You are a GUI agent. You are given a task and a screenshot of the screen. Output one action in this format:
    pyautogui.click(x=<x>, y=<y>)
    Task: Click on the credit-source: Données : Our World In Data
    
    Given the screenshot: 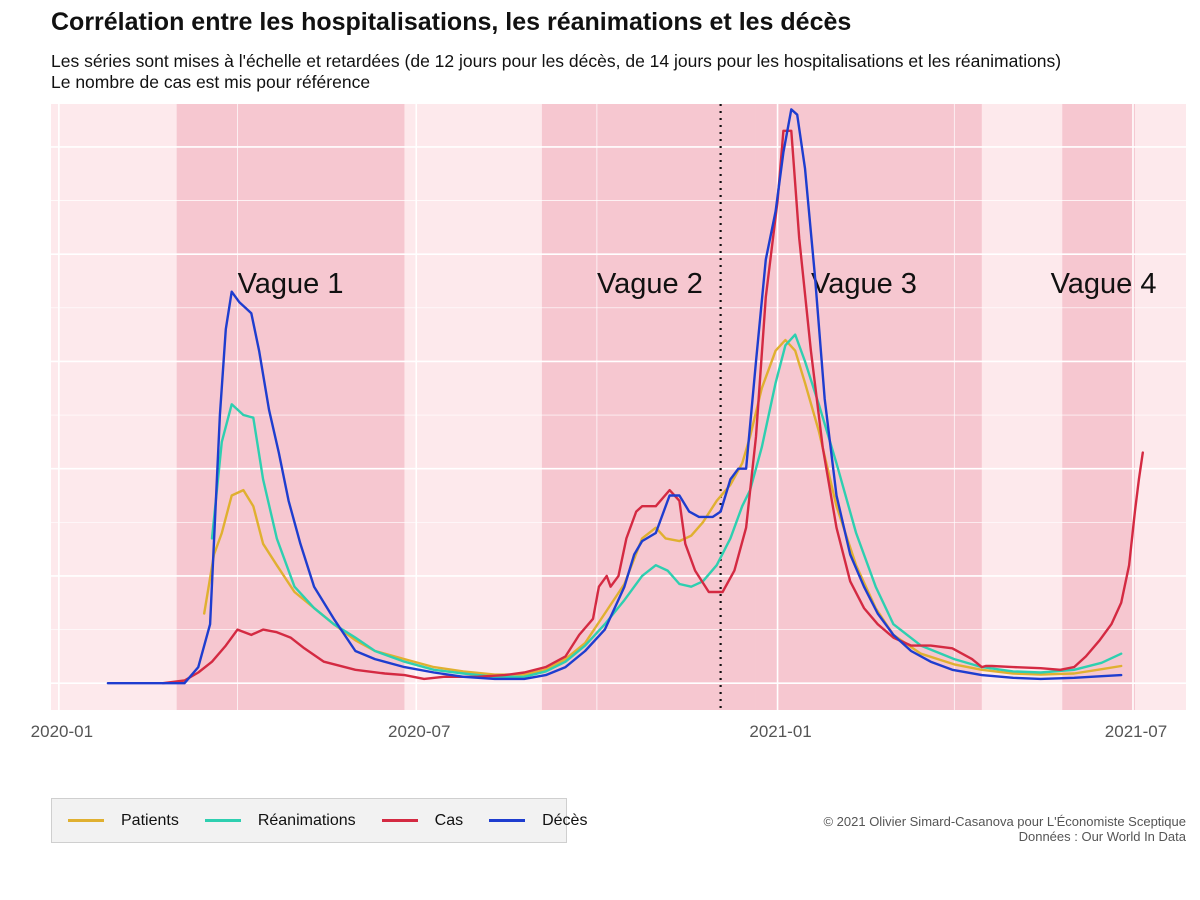 What is the action you would take?
    pyautogui.click(x=1102, y=836)
    